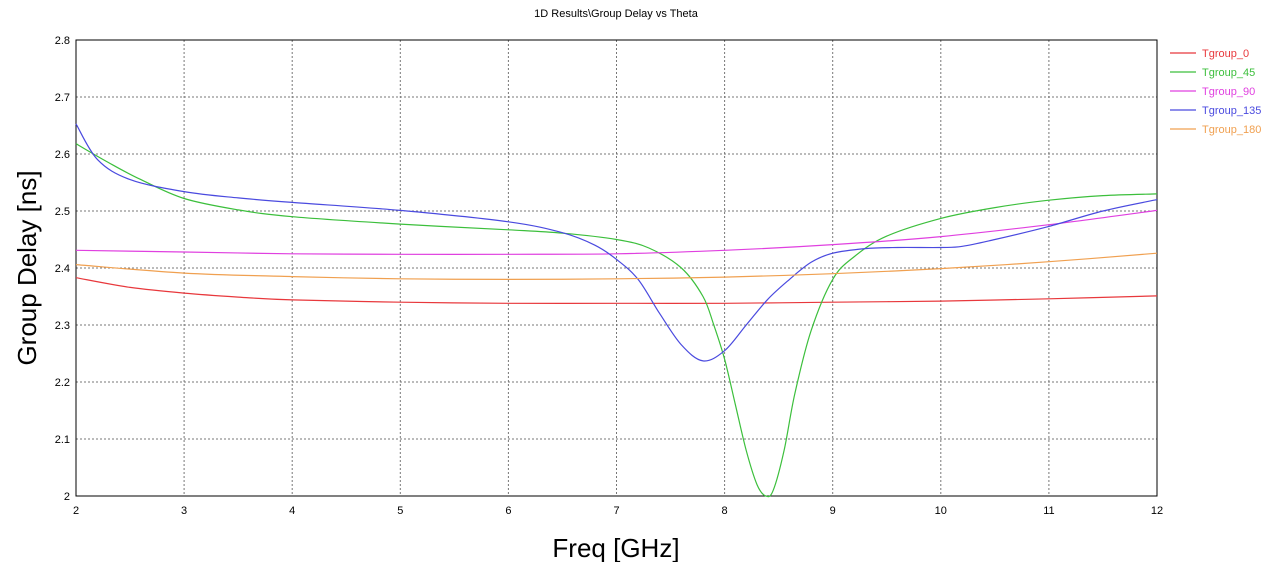 The image size is (1282, 562). What do you see at coordinates (941, 511) in the screenshot?
I see `x-tick-label: 10` at bounding box center [941, 511].